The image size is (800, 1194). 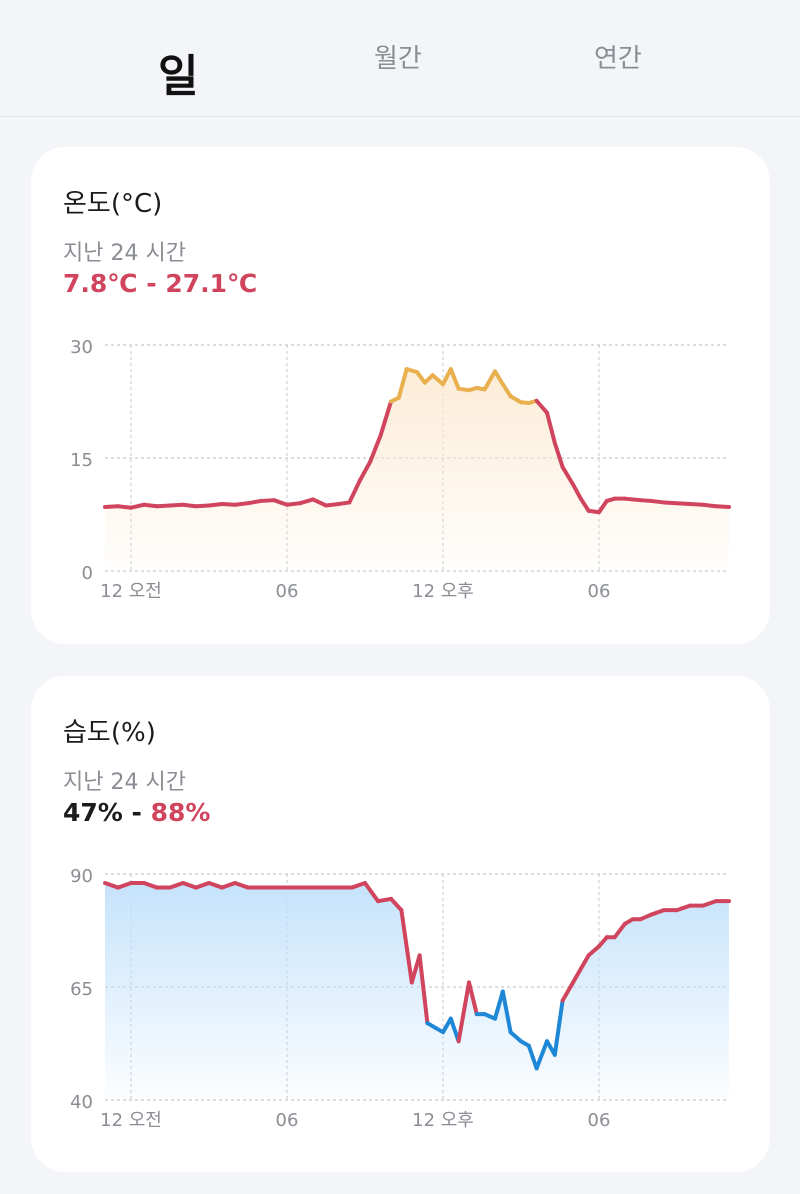 What do you see at coordinates (160, 283) in the screenshot?
I see `temperature-range: 7.8℃ - 27.1℃` at bounding box center [160, 283].